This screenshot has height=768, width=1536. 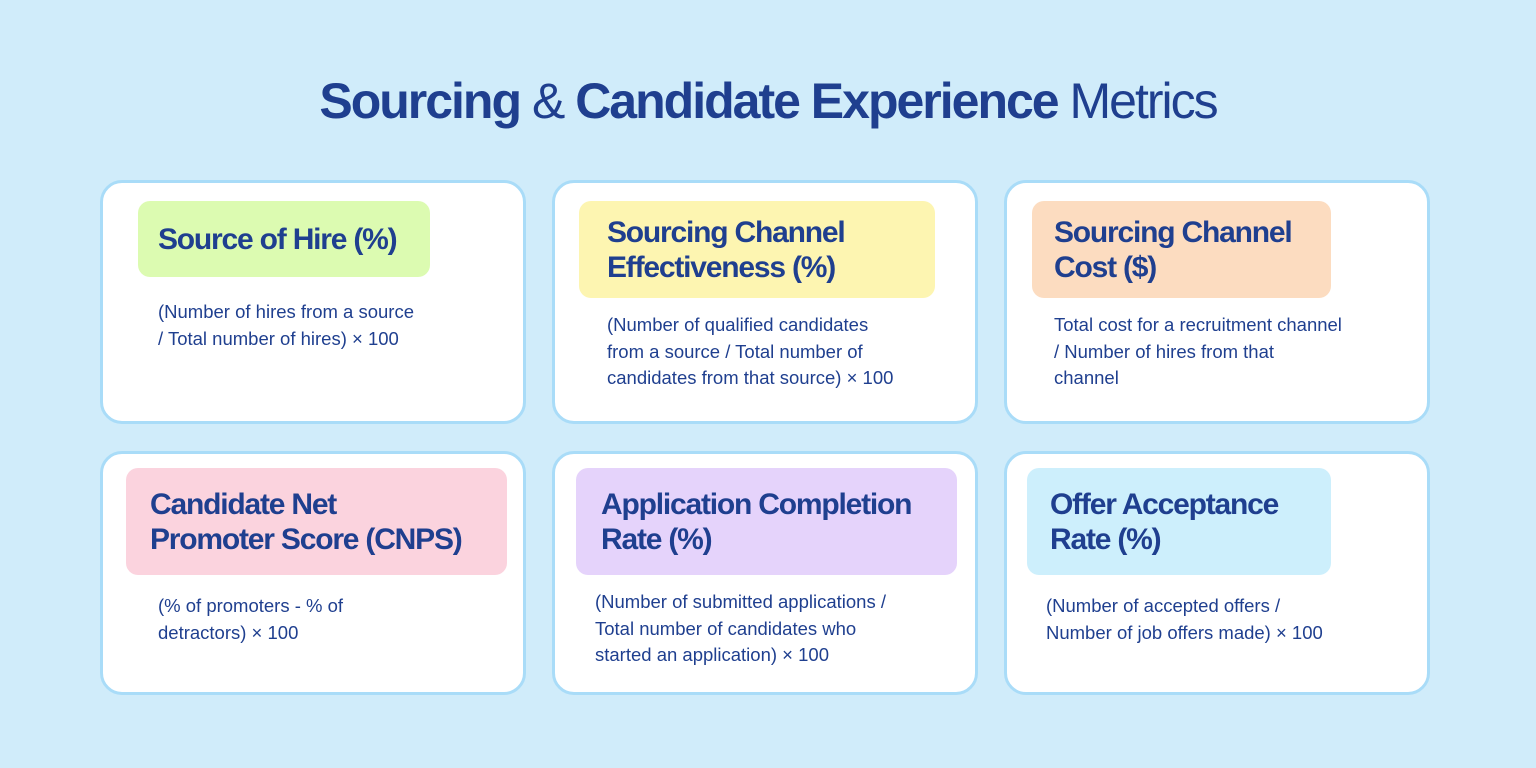 I want to click on heading-pill: Candidate Net Promoter Score (CNPS), so click(x=316, y=521).